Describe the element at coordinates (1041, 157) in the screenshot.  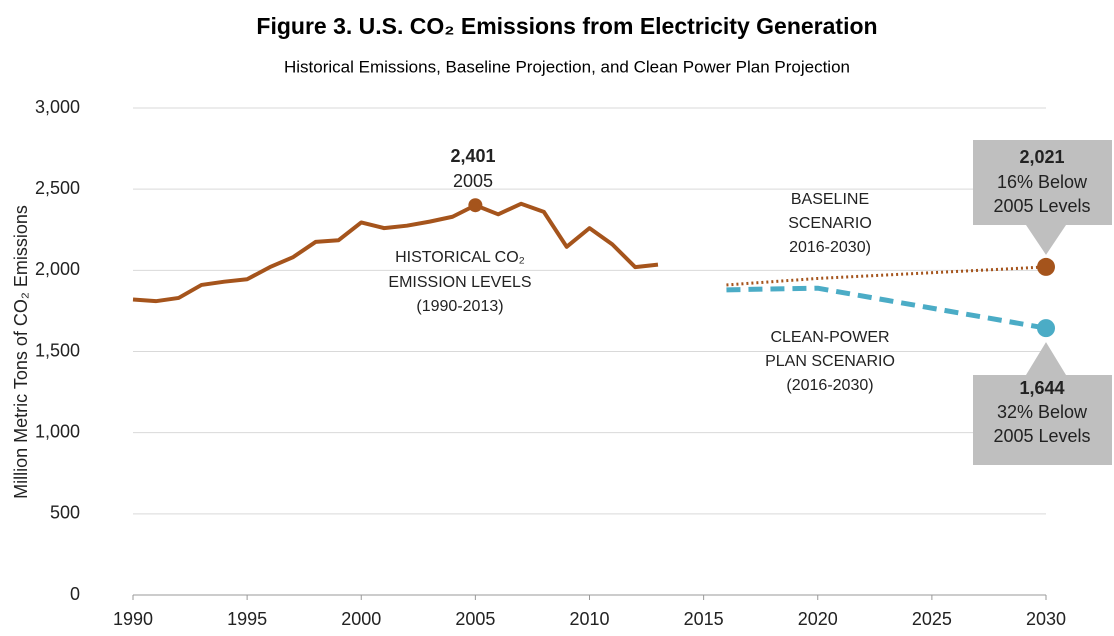
I see `data-label: 2,021` at that location.